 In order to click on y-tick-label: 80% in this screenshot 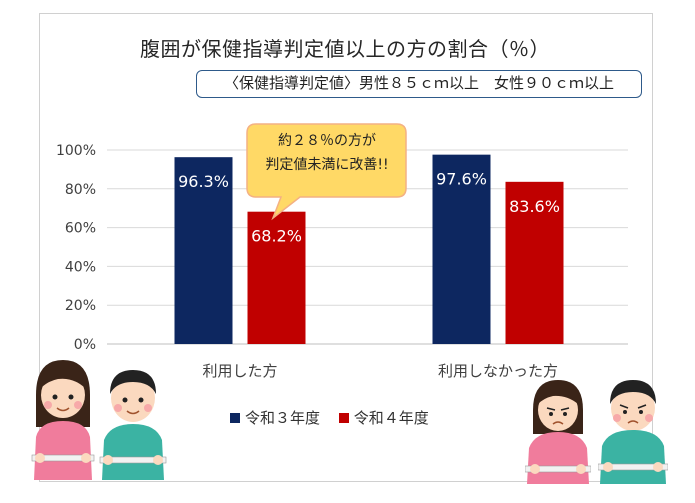, I will do `click(80, 190)`.